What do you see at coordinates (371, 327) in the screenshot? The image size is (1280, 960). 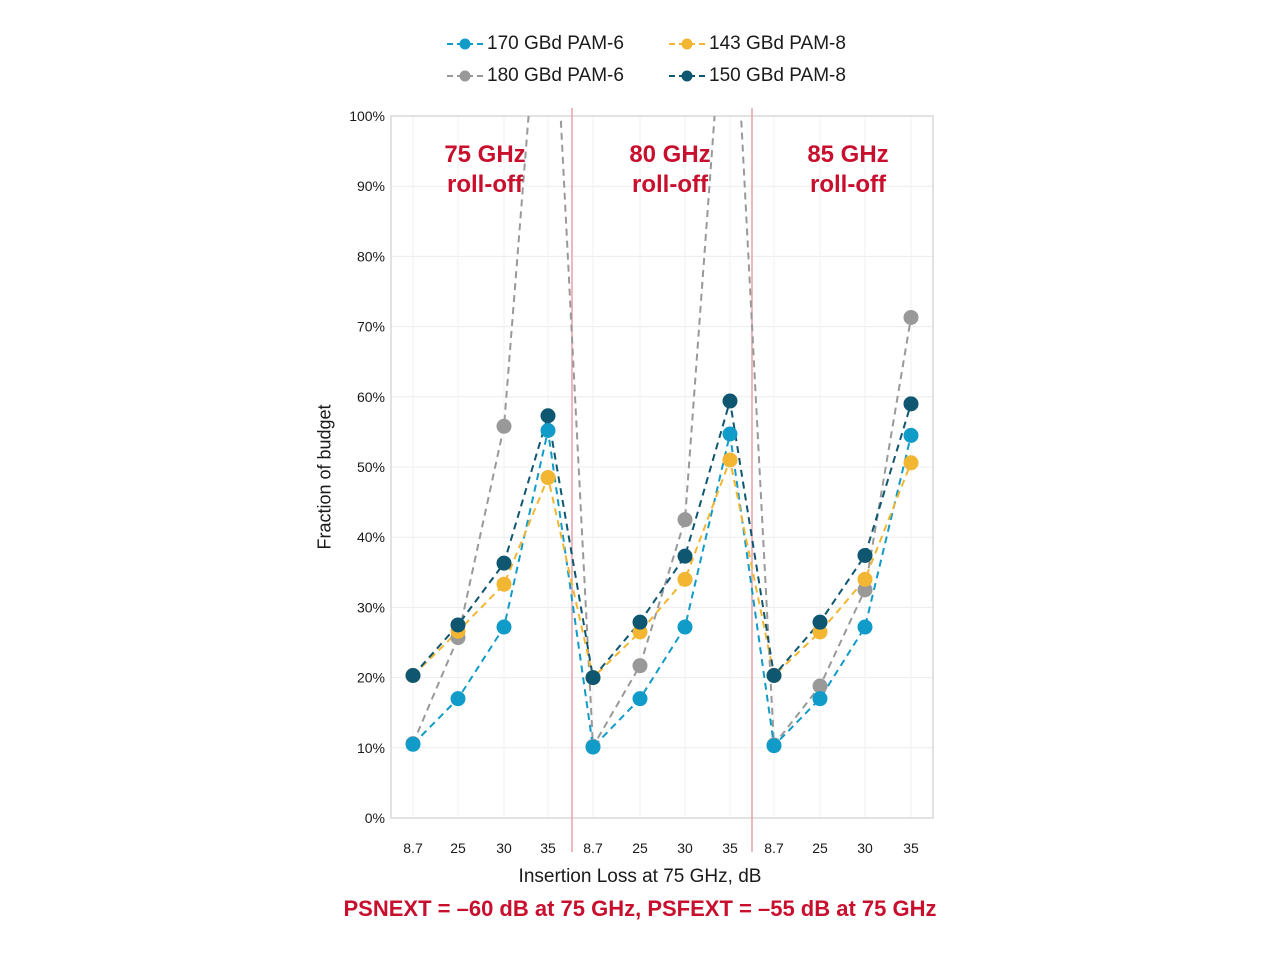 I see `y-tick-label: 70%` at bounding box center [371, 327].